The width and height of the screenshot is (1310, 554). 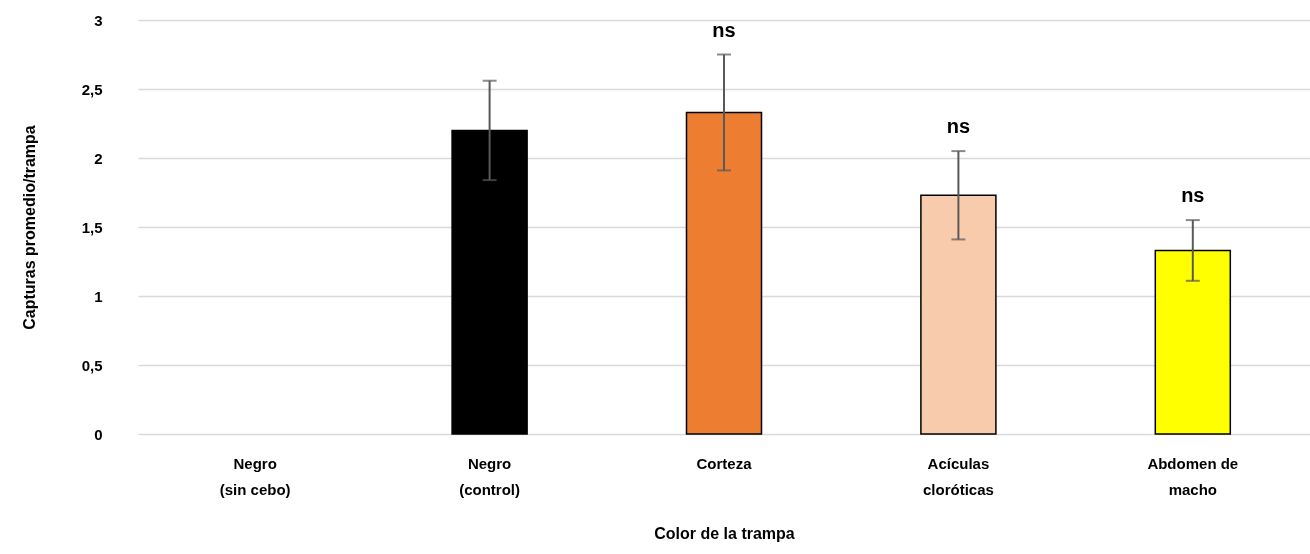 I want to click on x-tick-label: Negro (control), so click(x=490, y=476).